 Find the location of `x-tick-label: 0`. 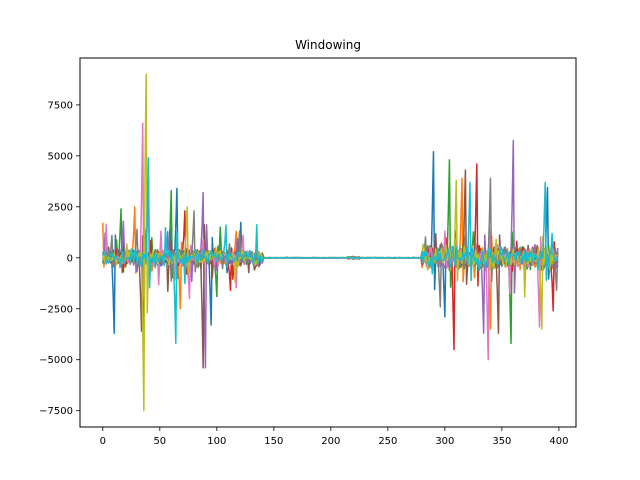

x-tick-label: 0 is located at coordinates (103, 441).